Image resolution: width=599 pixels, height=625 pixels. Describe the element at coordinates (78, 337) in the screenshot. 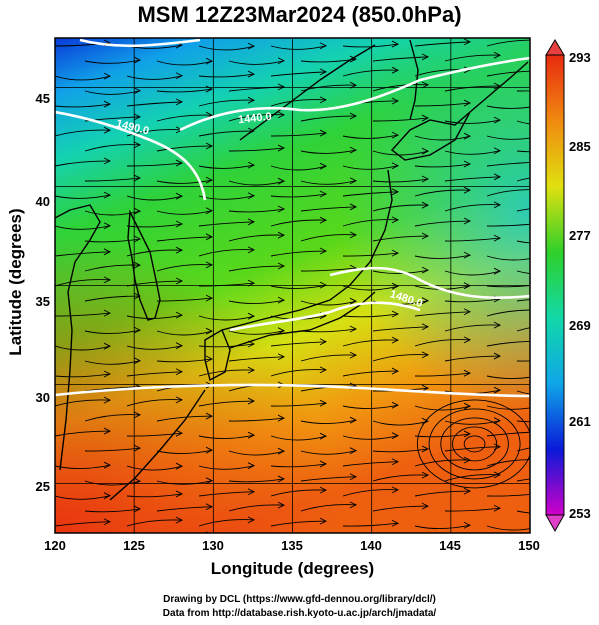

I see `china-coast` at that location.